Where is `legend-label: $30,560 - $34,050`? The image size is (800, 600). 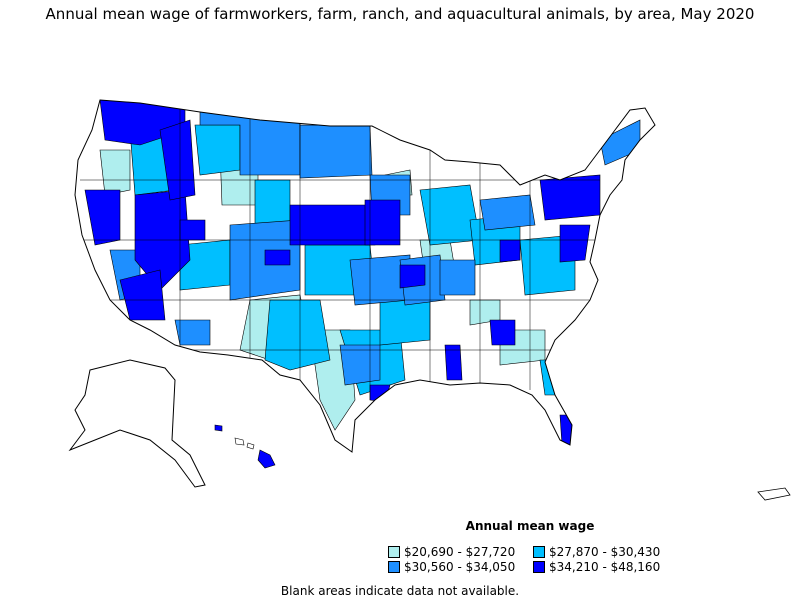
legend-label: $30,560 - $34,050 is located at coordinates (460, 567).